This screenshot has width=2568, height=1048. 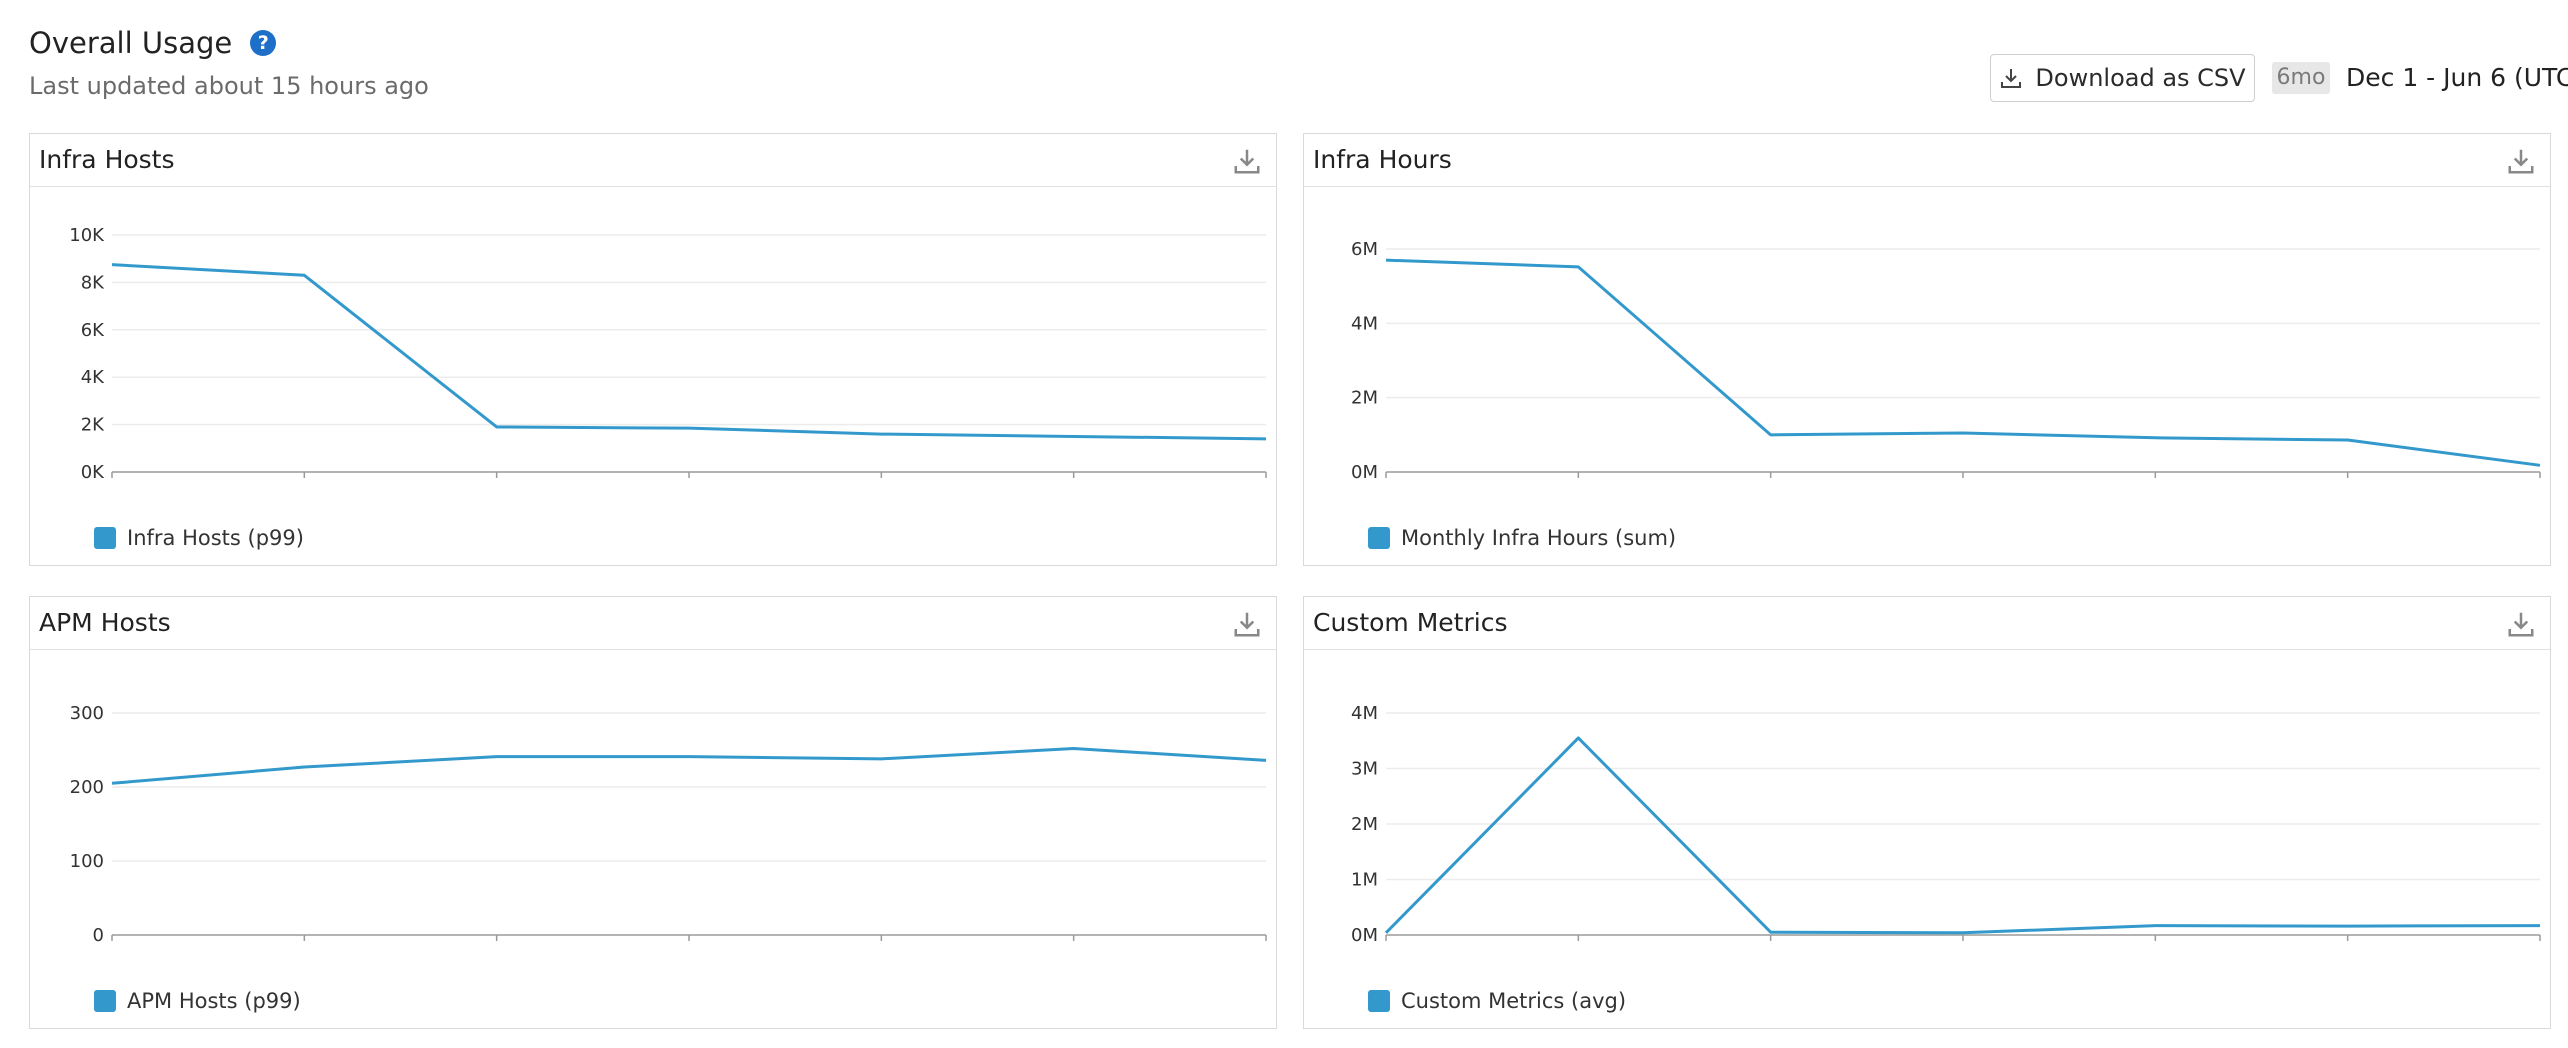 I want to click on legend-label: Custom Metrics (avg), so click(x=1514, y=1001).